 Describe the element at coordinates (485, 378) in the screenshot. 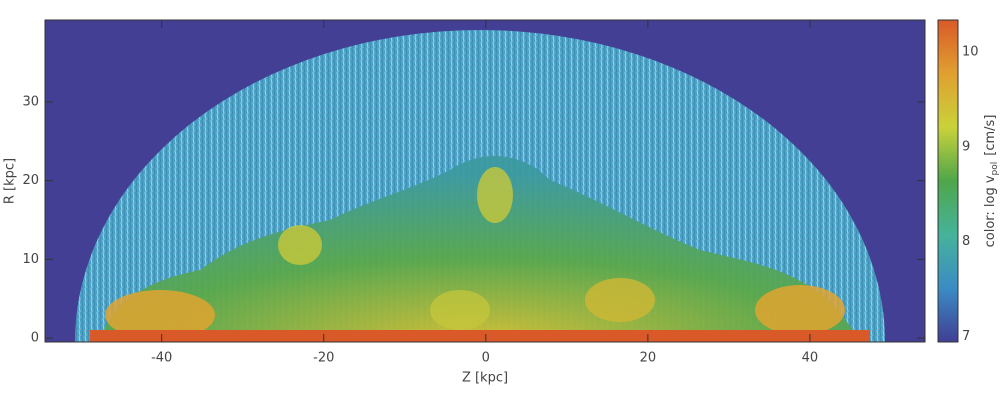

I see `x-axis-label: Z [kpc]` at that location.